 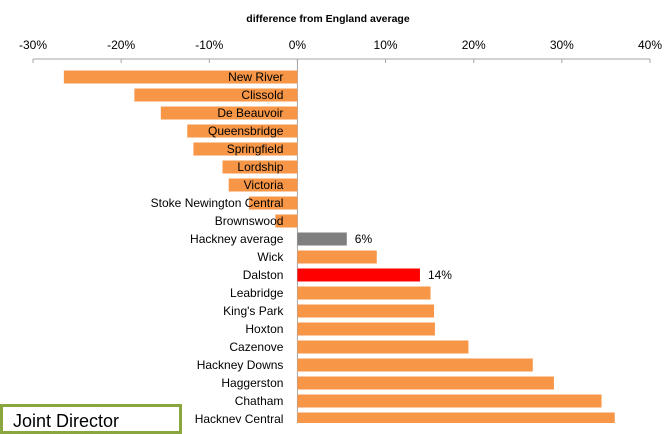 What do you see at coordinates (474, 45) in the screenshot?
I see `x-tick-label: 20%` at bounding box center [474, 45].